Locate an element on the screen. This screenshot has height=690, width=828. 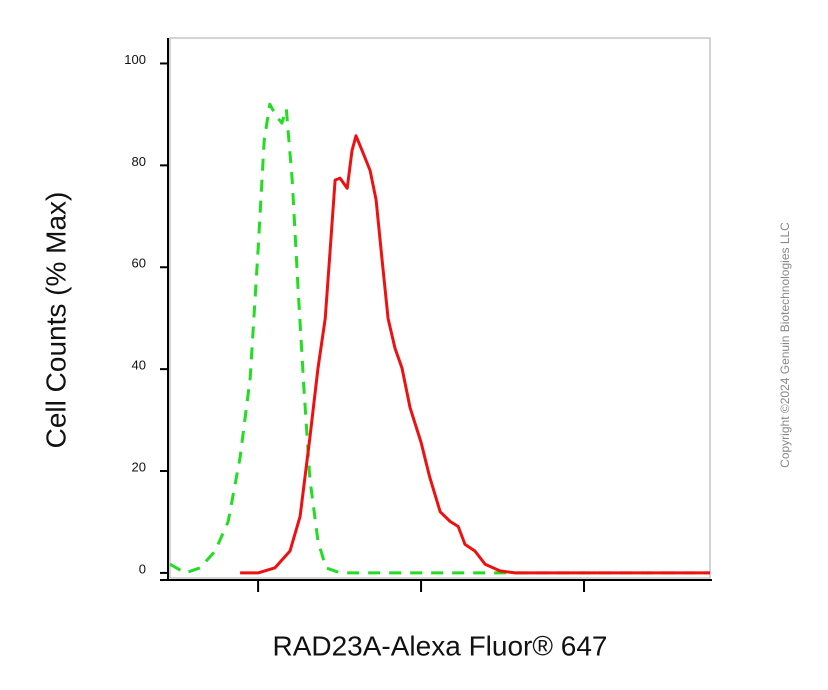
x-axis-label: RAD23A-Alexa Fluor® 647 is located at coordinates (439, 645).